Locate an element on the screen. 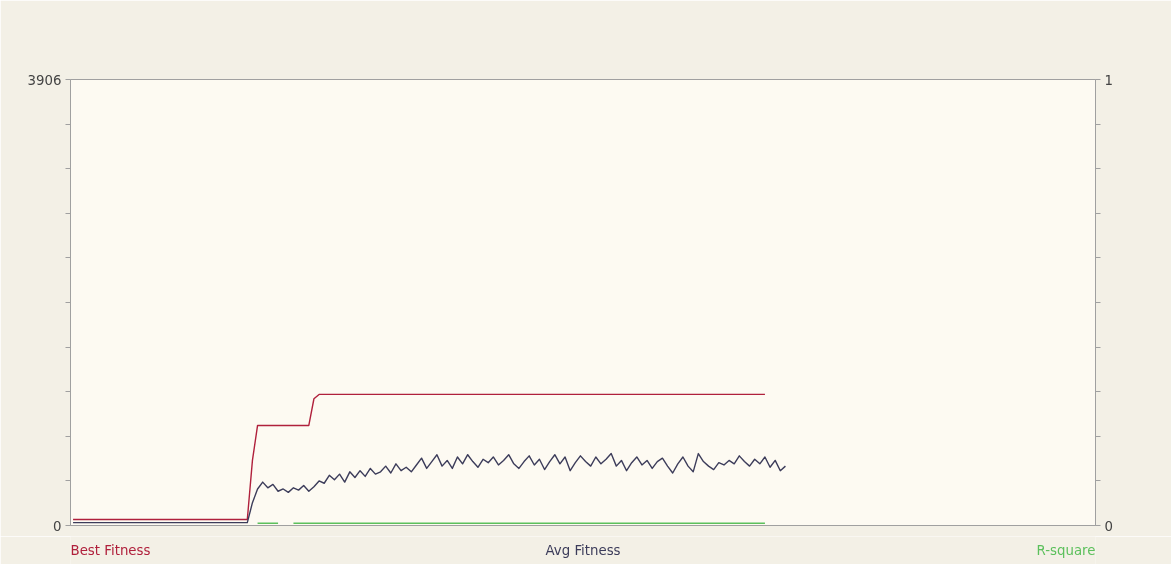  text: Avg Fitness is located at coordinates (583, 550).